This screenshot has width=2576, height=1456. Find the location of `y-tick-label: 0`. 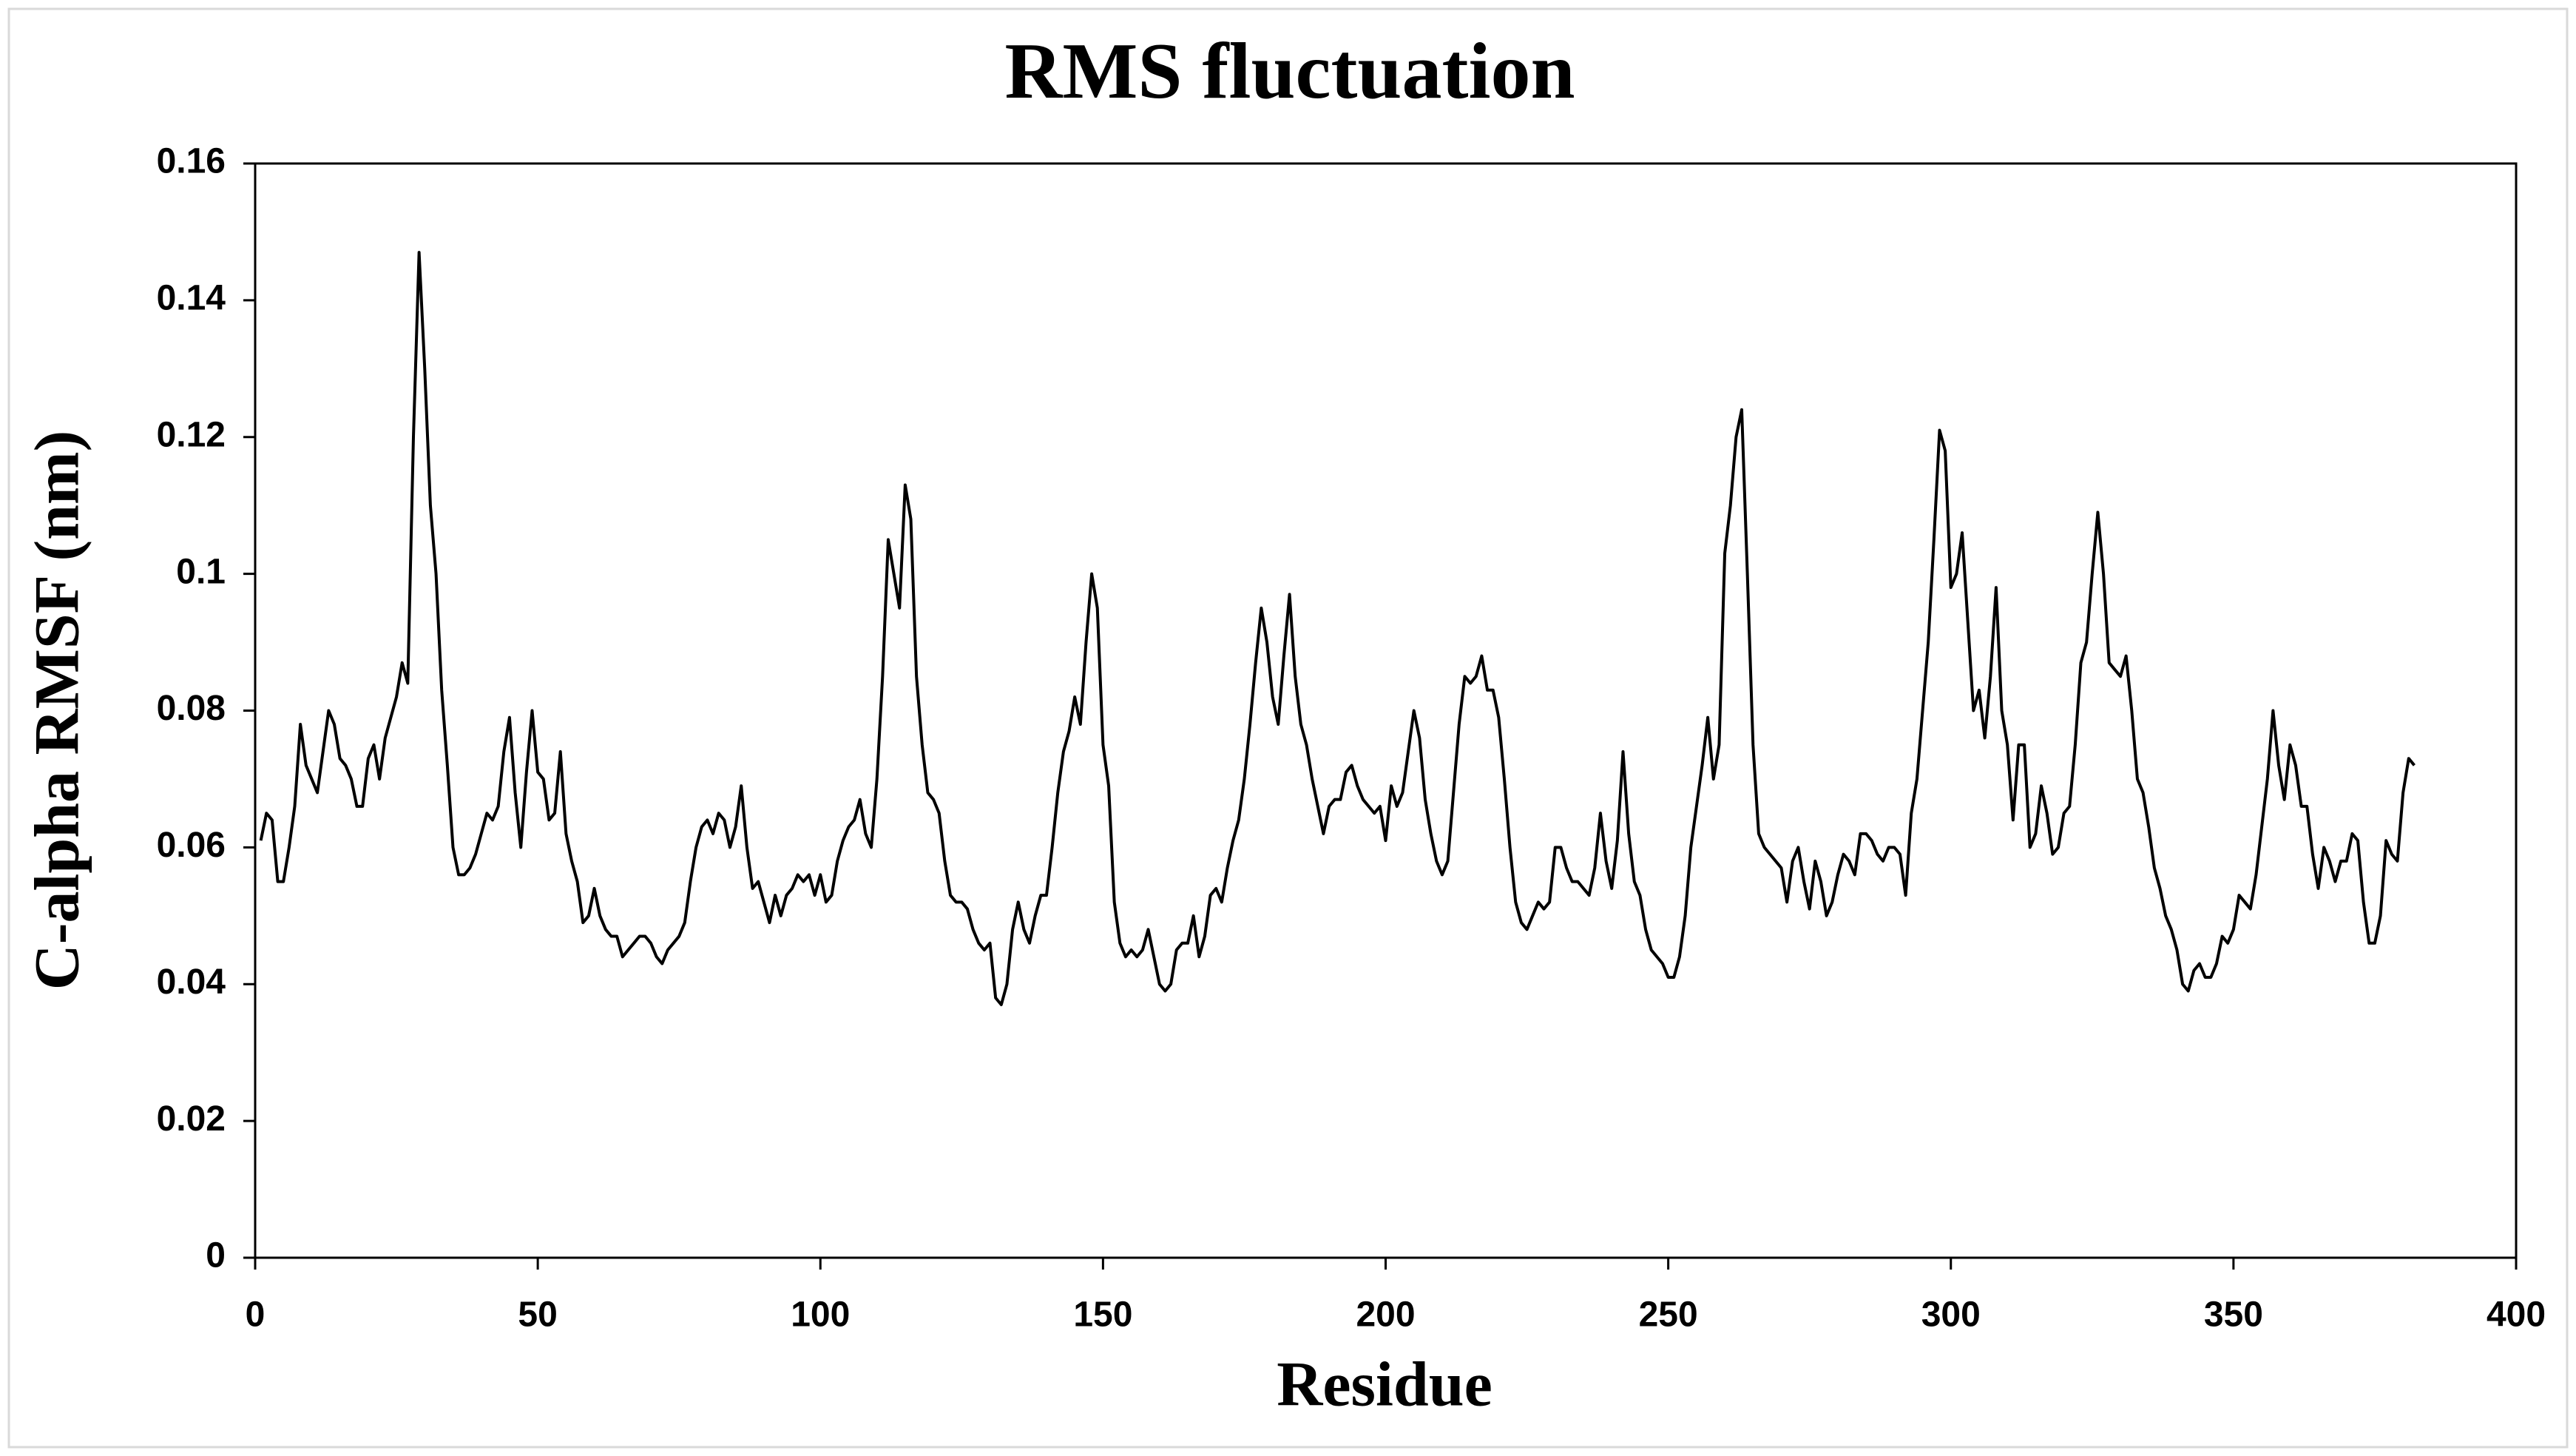

y-tick-label: 0 is located at coordinates (216, 1255).